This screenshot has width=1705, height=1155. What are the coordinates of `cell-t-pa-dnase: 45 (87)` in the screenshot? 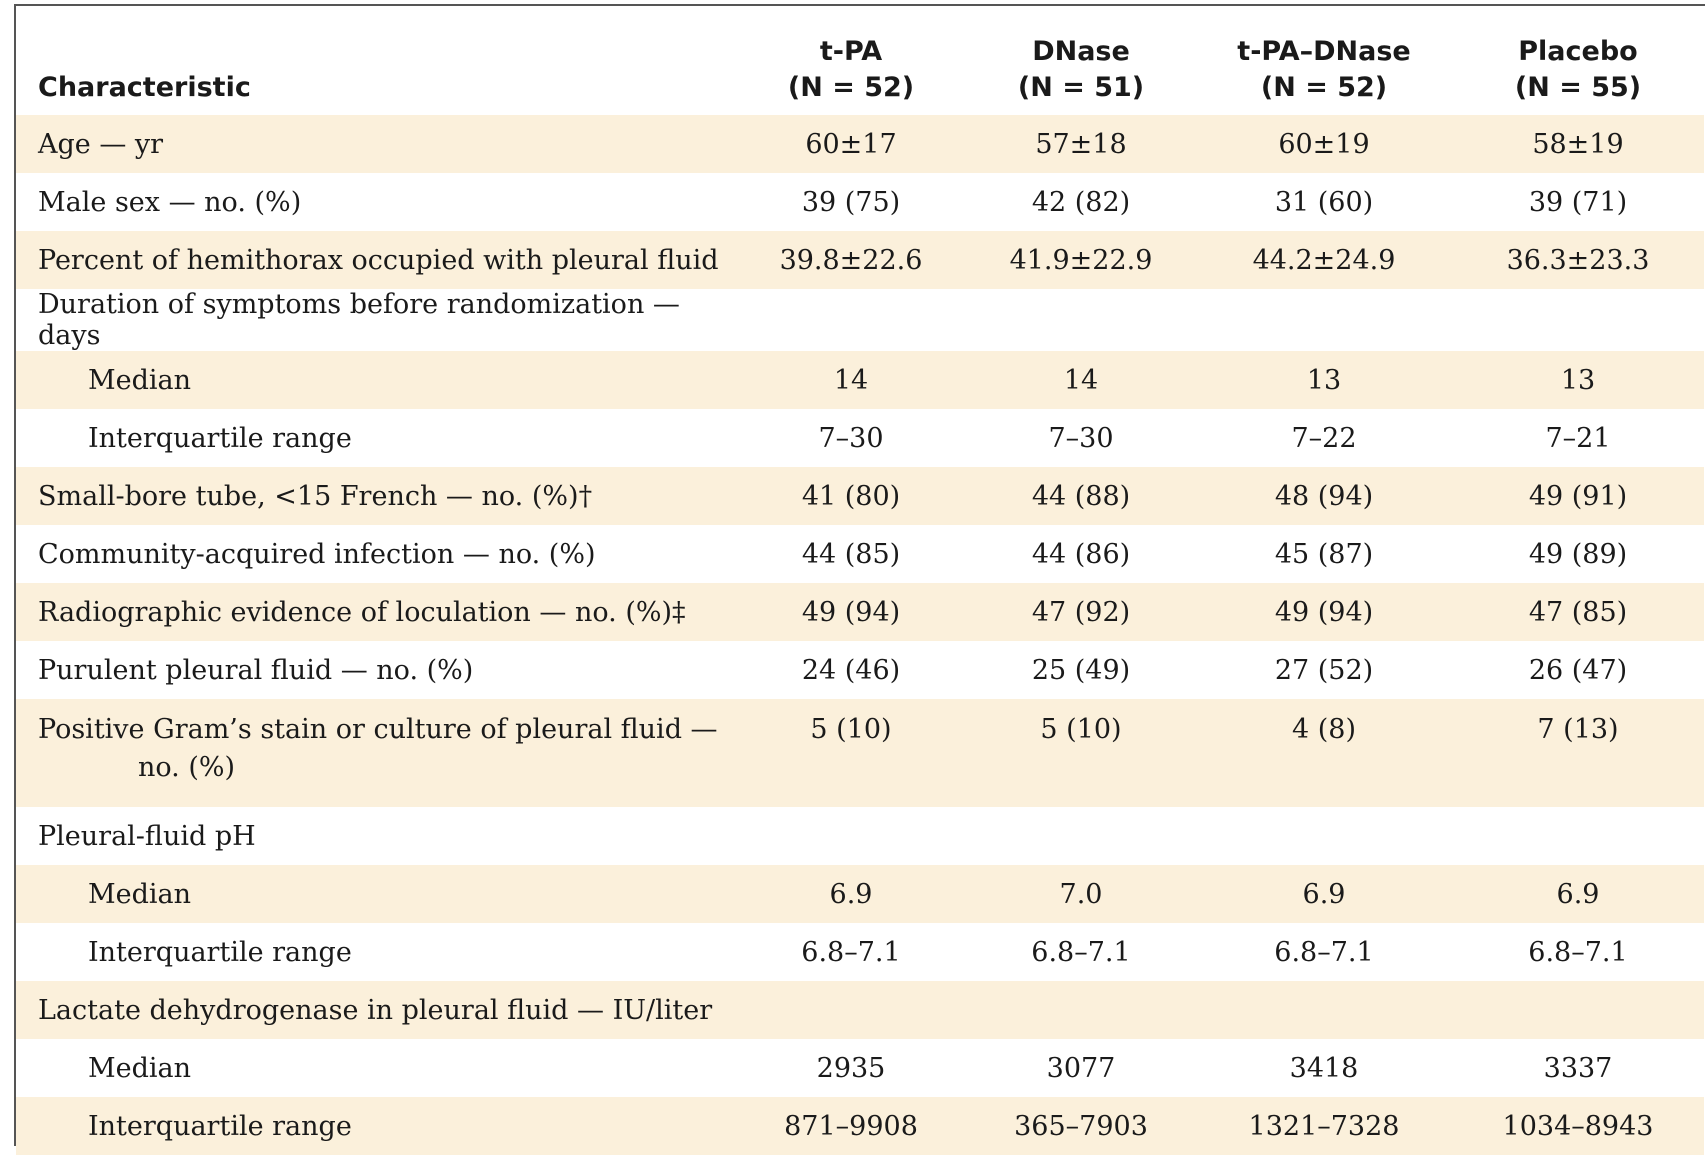 It's located at (1324, 554).